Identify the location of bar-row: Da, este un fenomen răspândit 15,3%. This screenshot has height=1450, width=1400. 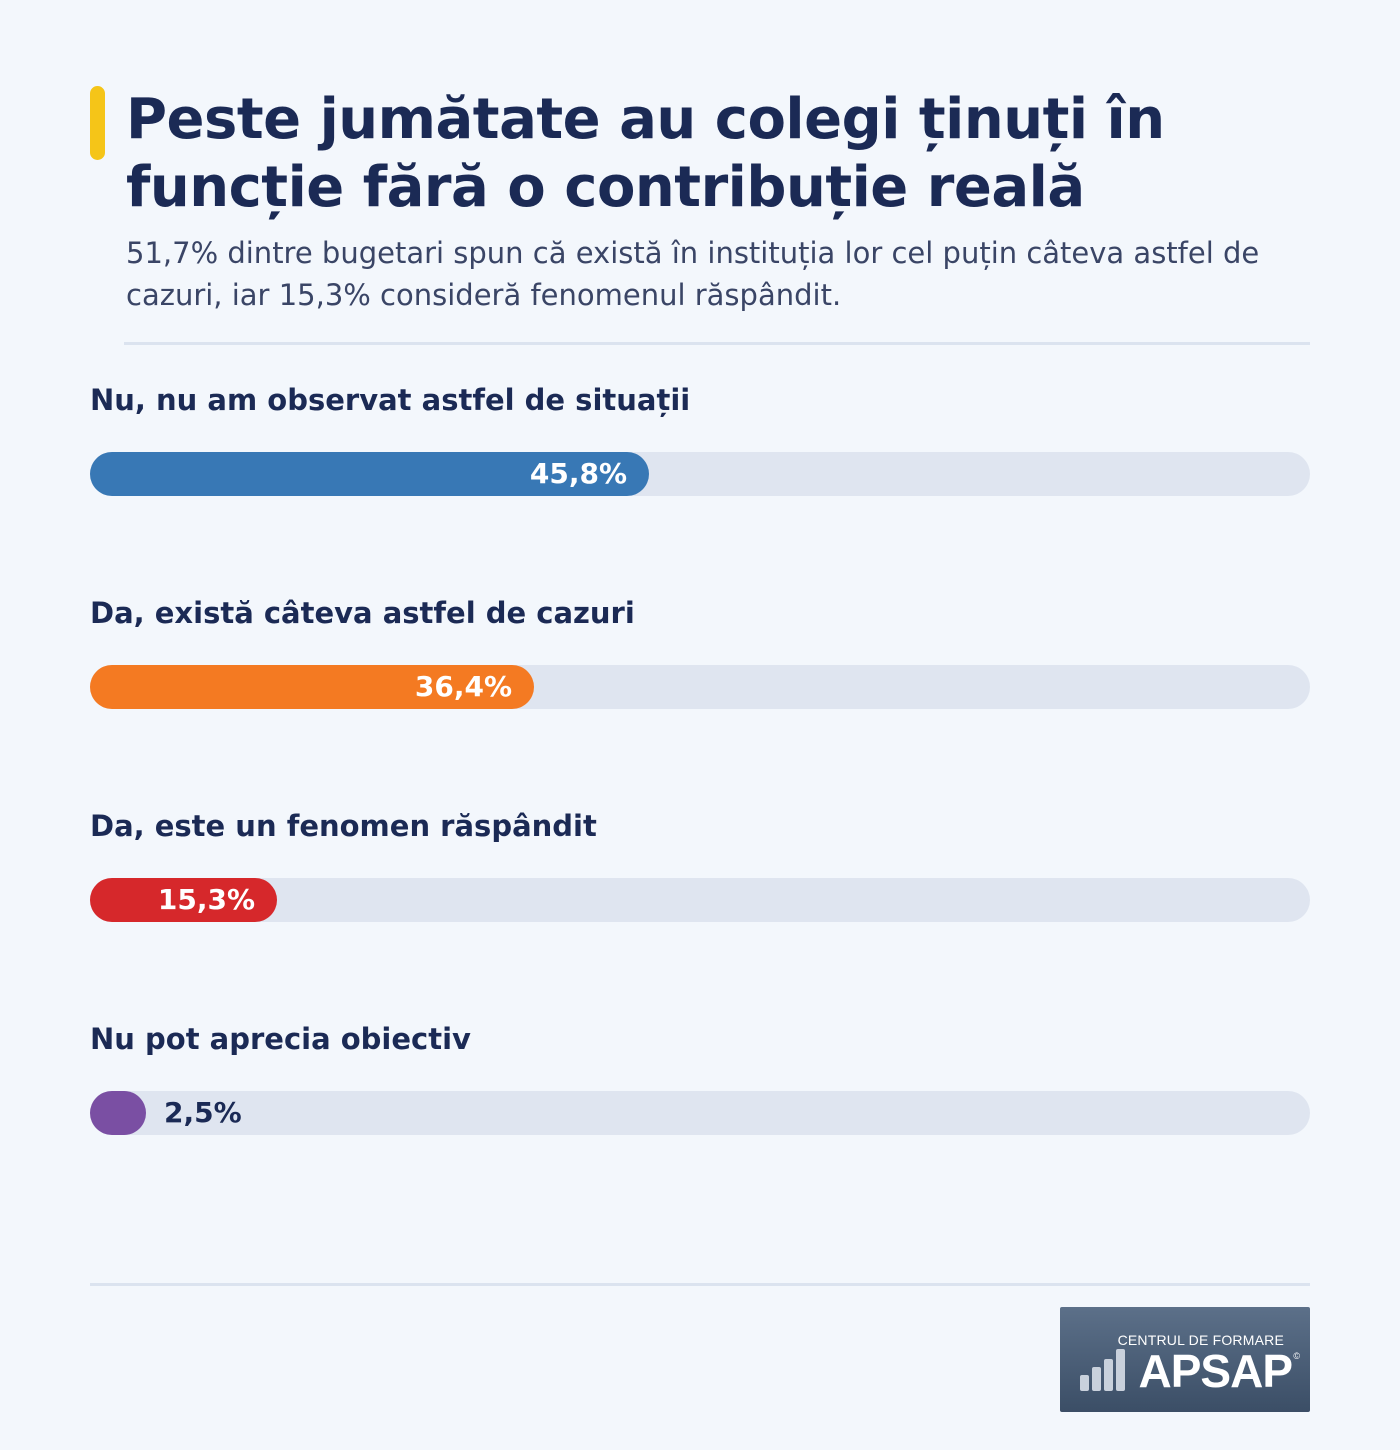
(700, 864).